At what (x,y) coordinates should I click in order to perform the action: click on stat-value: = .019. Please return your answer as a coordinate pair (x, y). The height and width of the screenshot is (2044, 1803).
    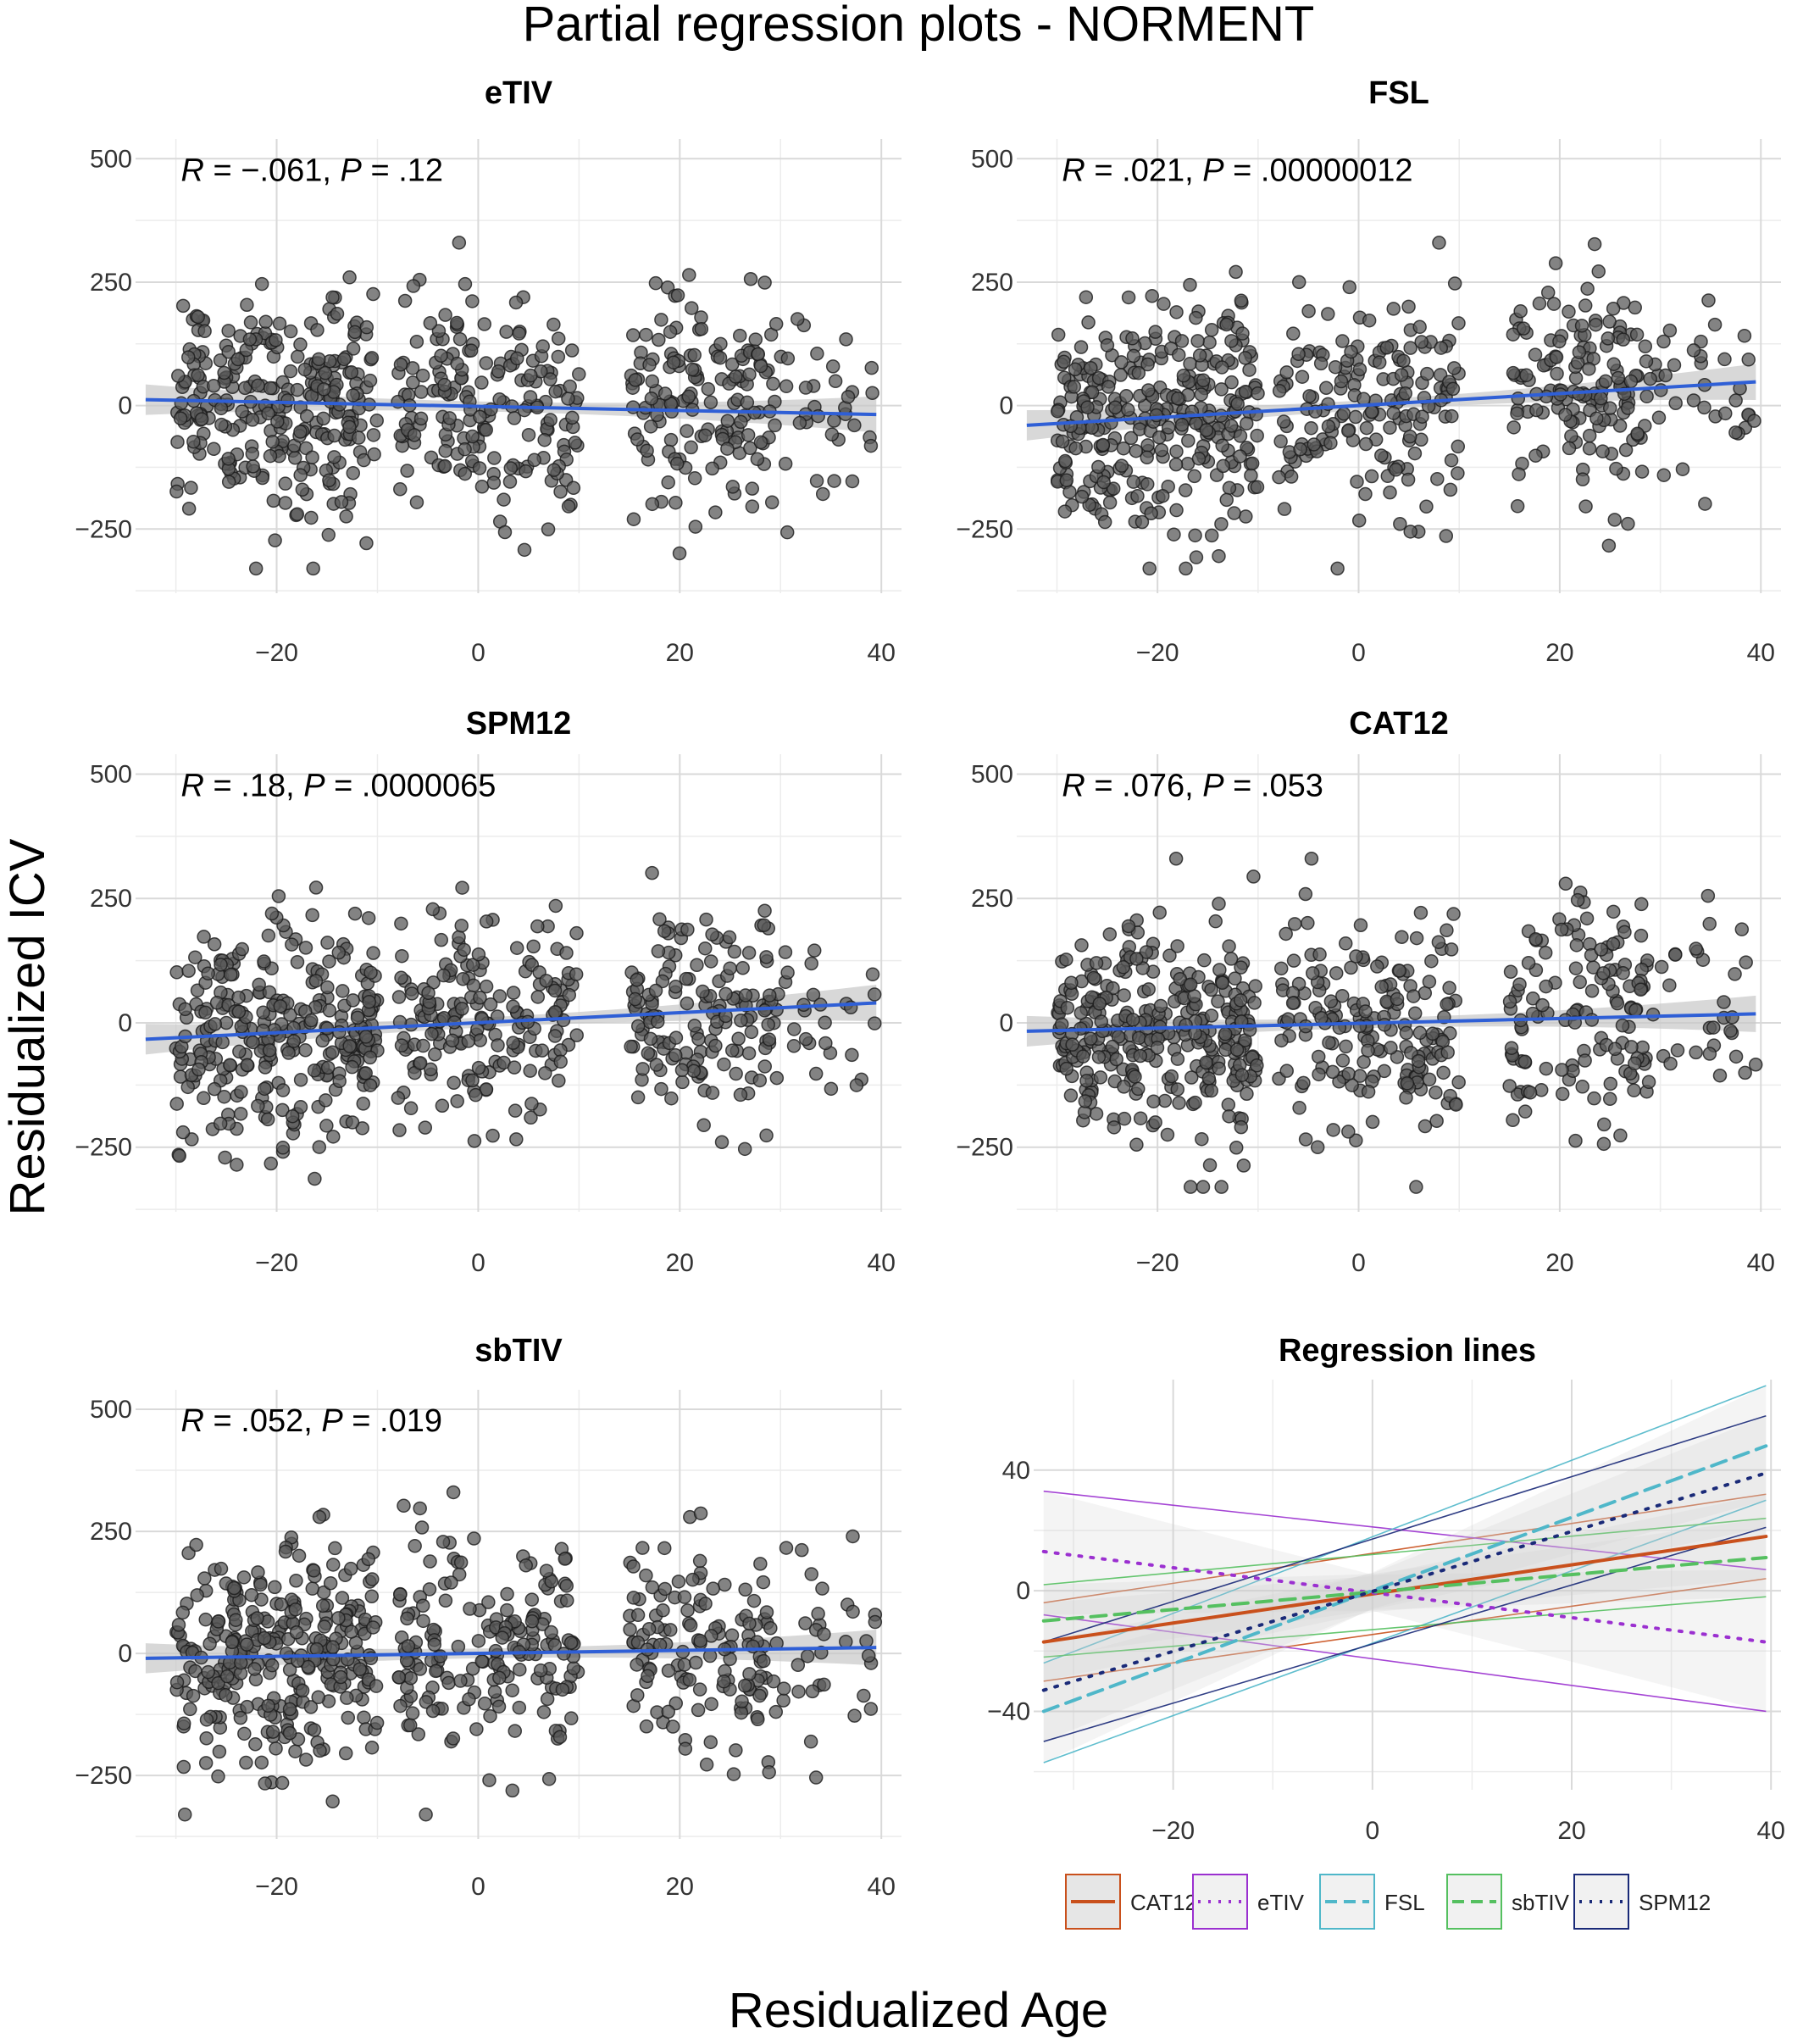
    Looking at the image, I should click on (393, 1421).